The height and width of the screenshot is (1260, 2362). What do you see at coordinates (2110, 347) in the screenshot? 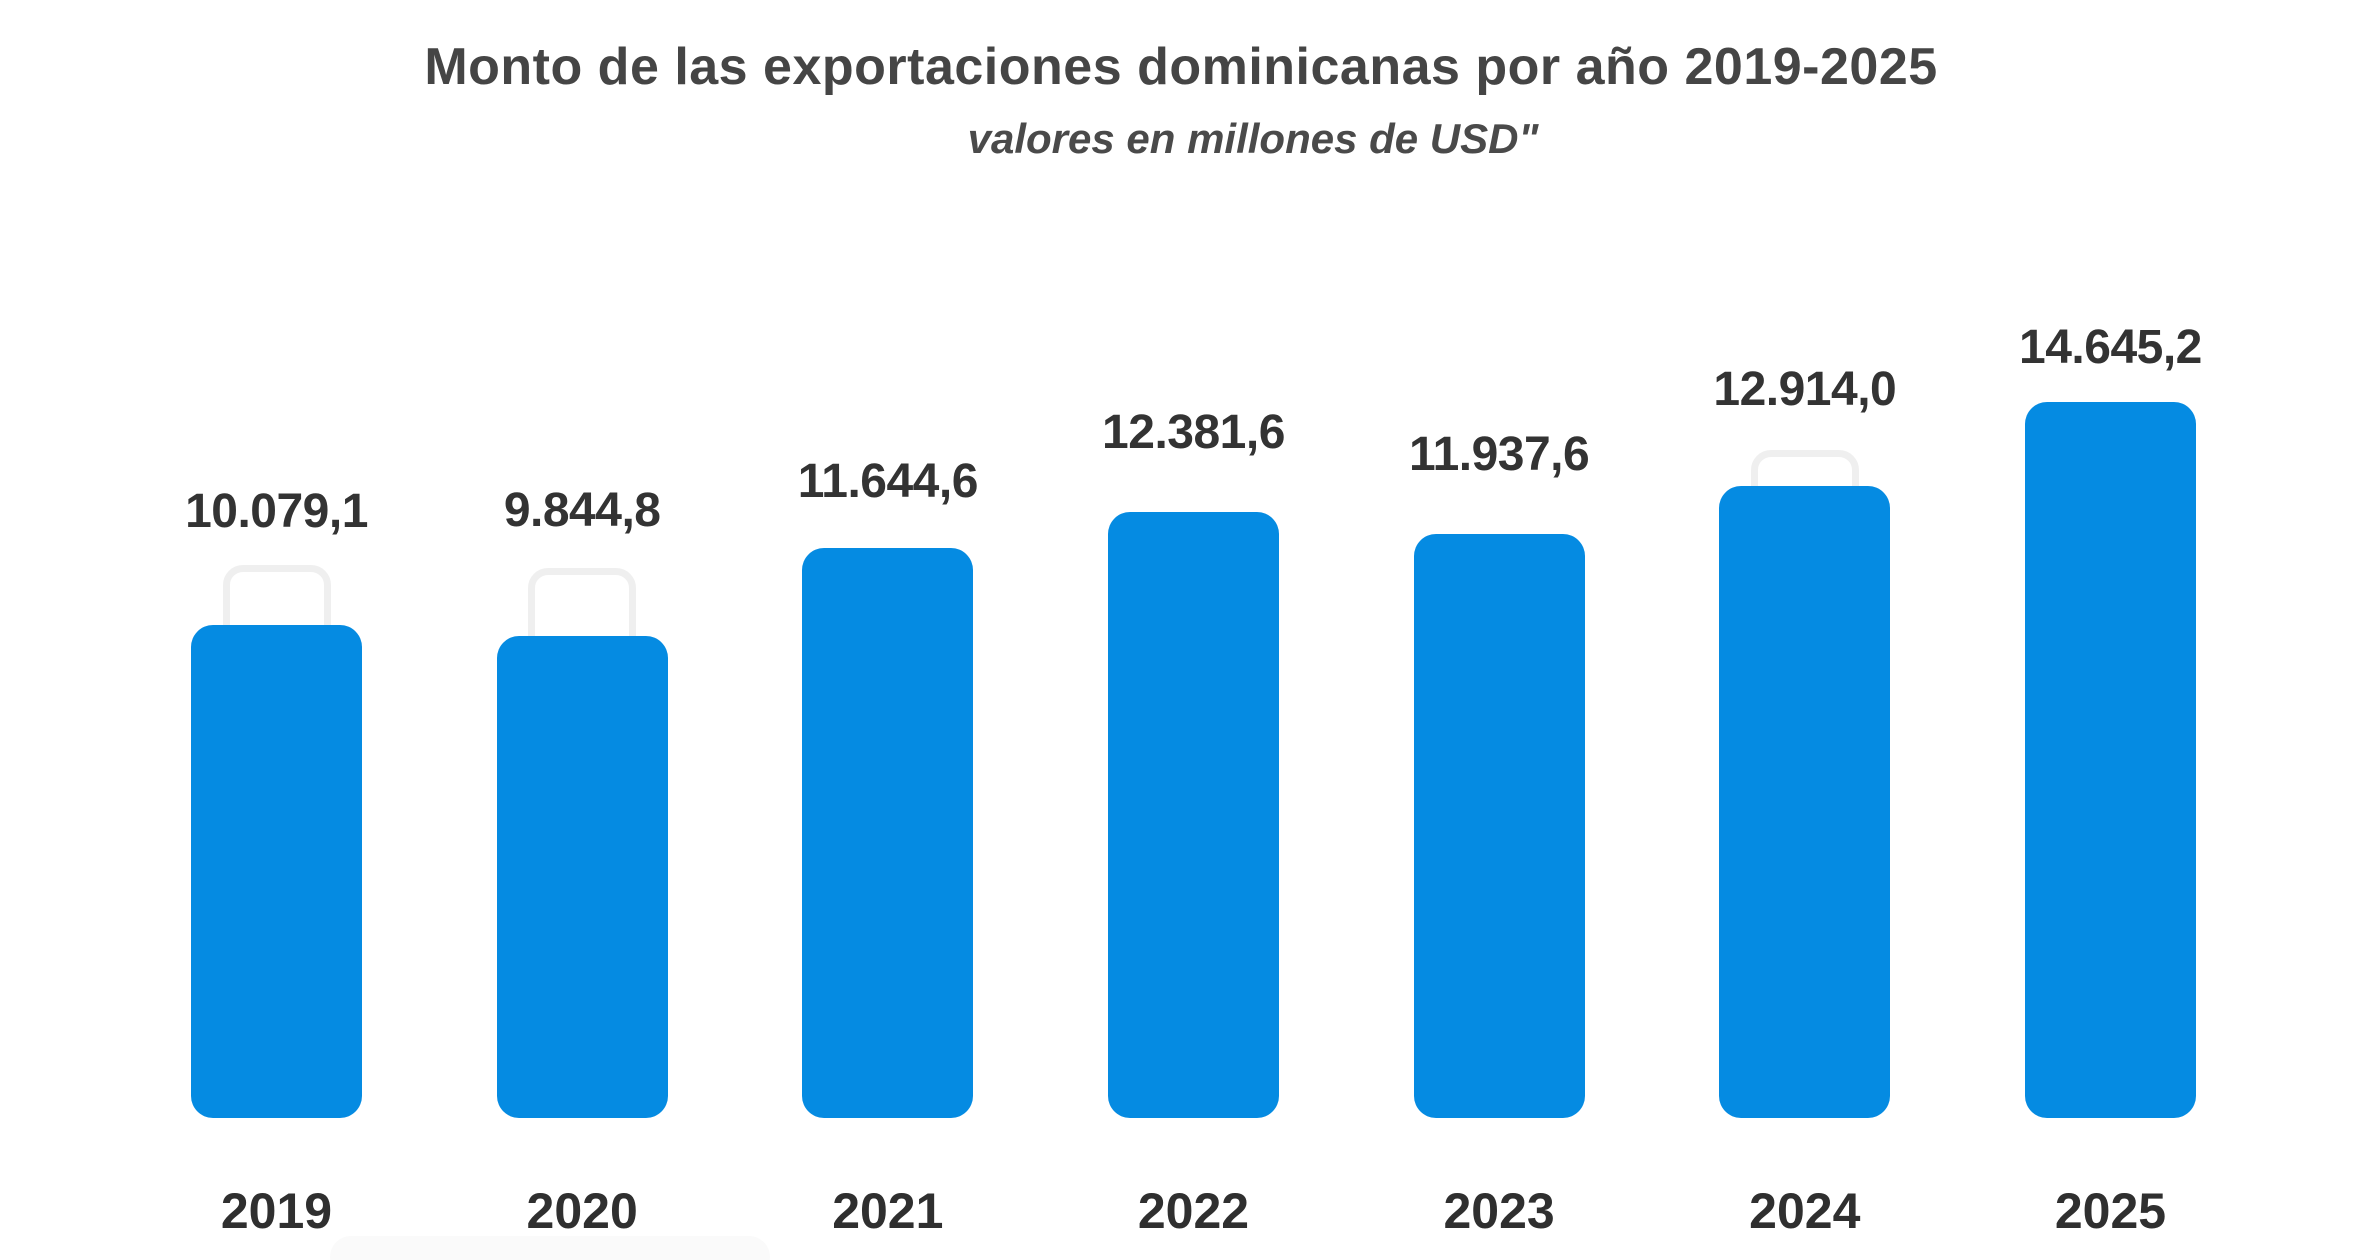
I see `bar-value-label-2025: 14.645,2` at bounding box center [2110, 347].